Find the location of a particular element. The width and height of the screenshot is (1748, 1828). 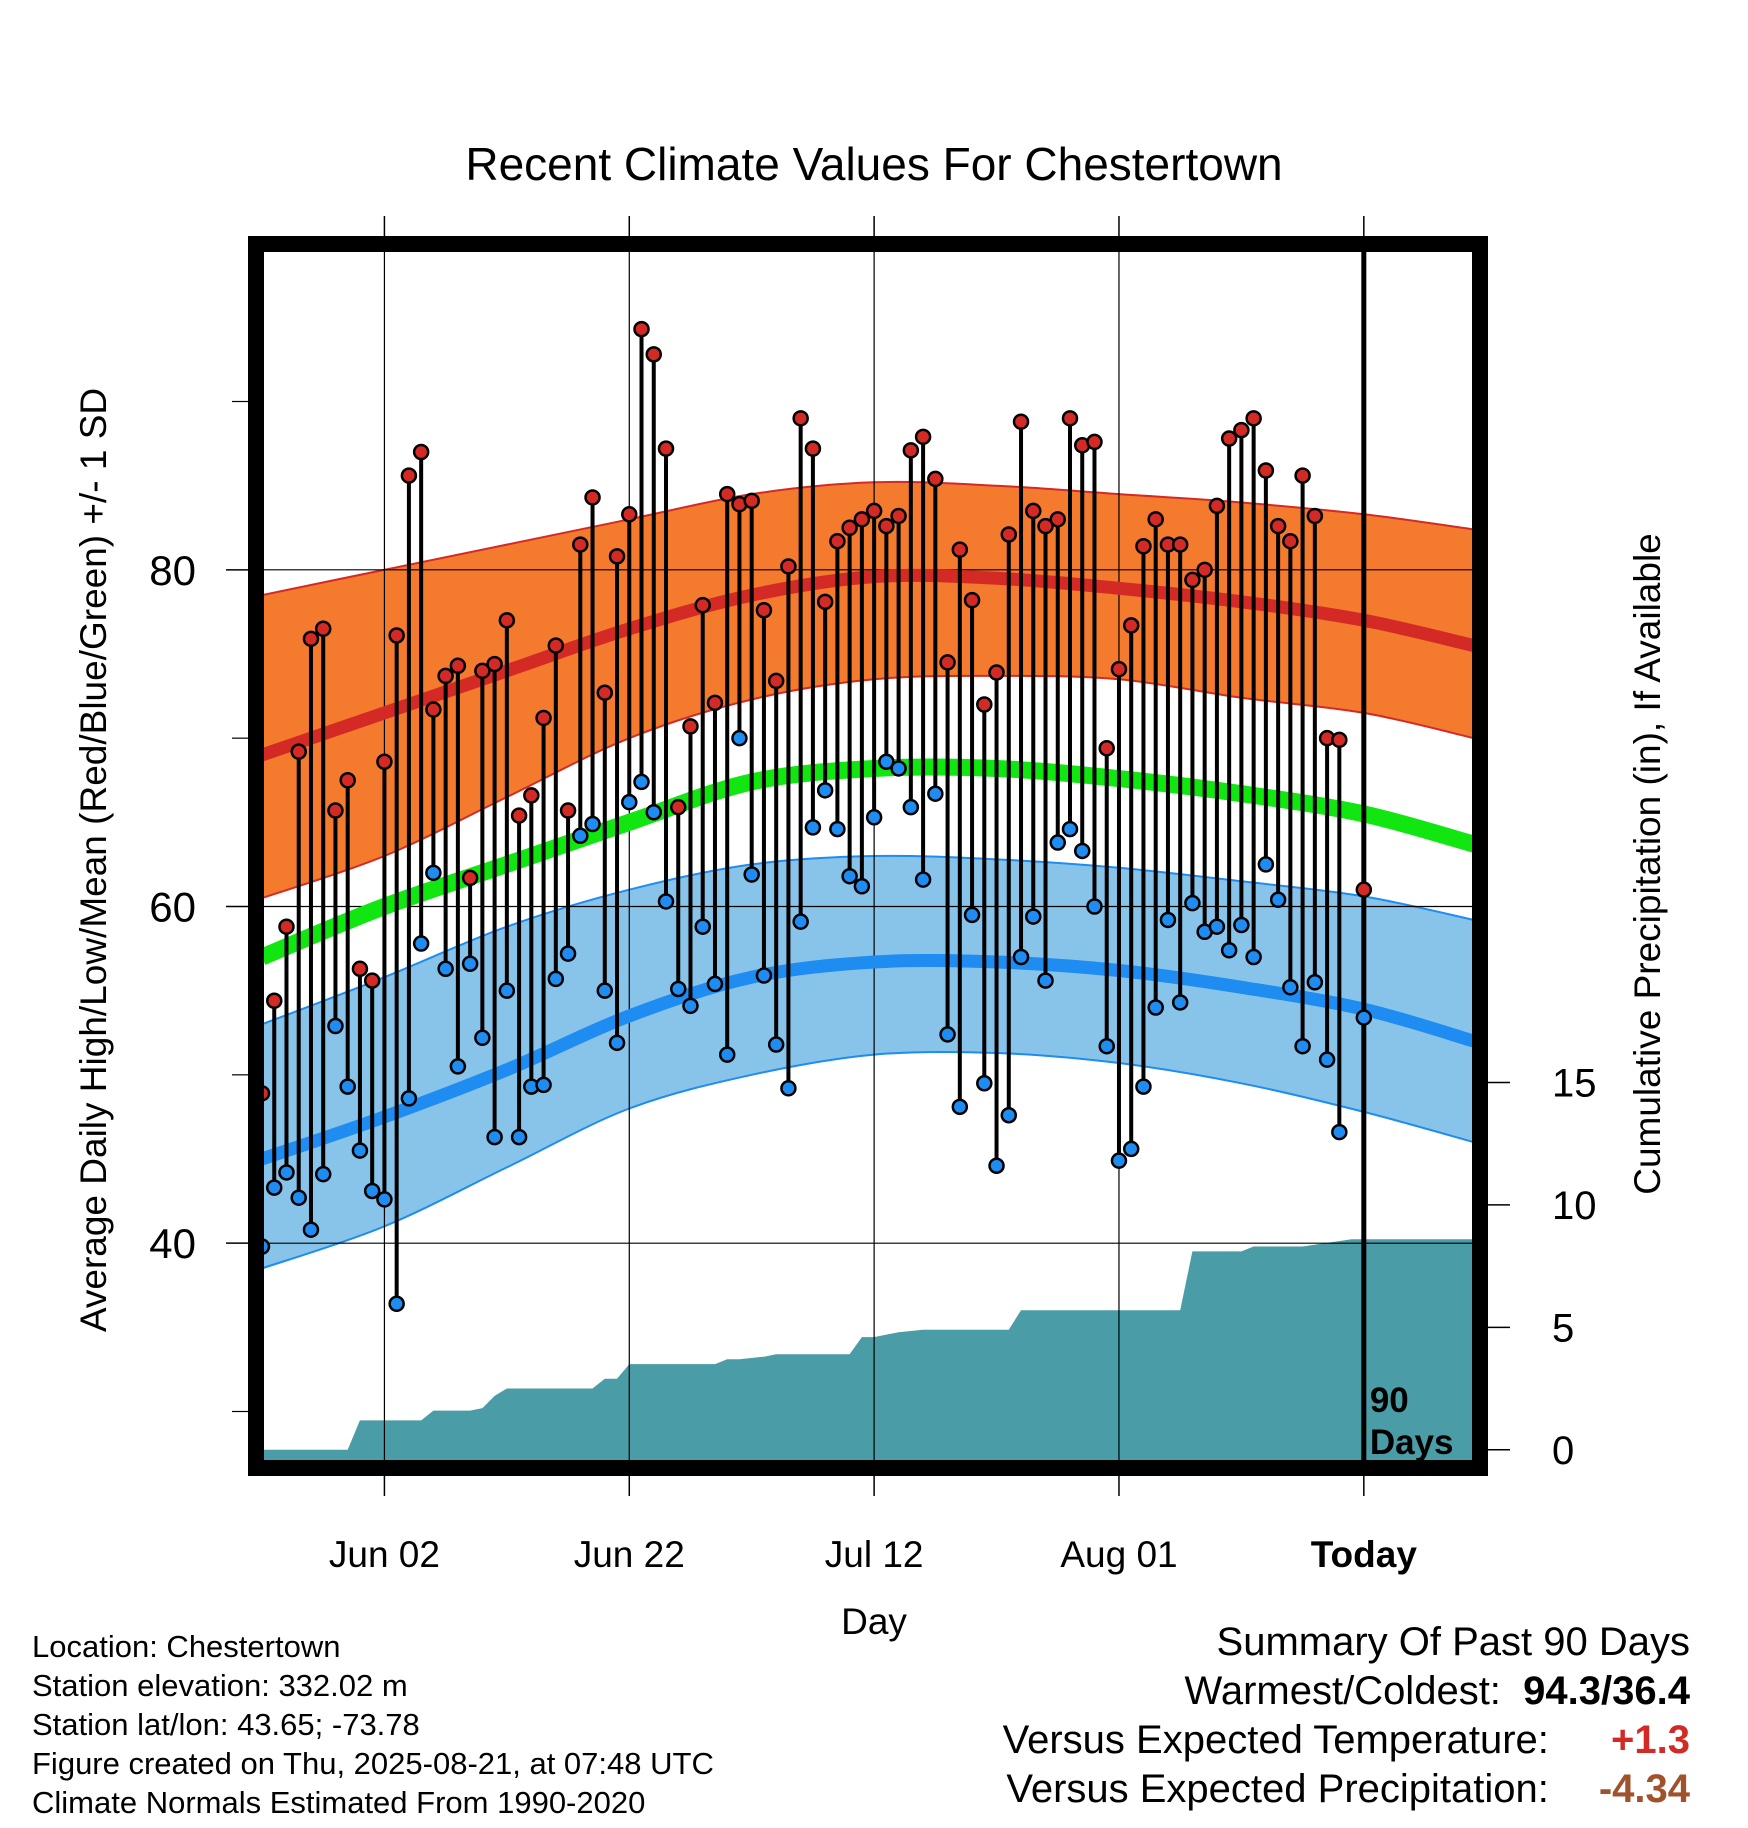

x-tick-label: Jul 12 is located at coordinates (874, 1554).